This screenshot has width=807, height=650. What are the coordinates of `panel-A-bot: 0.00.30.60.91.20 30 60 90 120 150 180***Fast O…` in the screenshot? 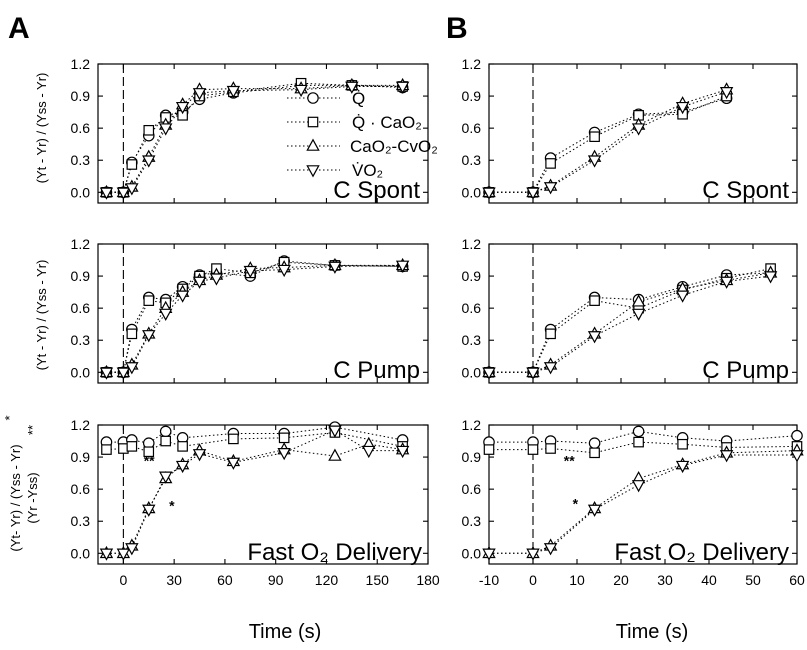 It's located at (255, 502).